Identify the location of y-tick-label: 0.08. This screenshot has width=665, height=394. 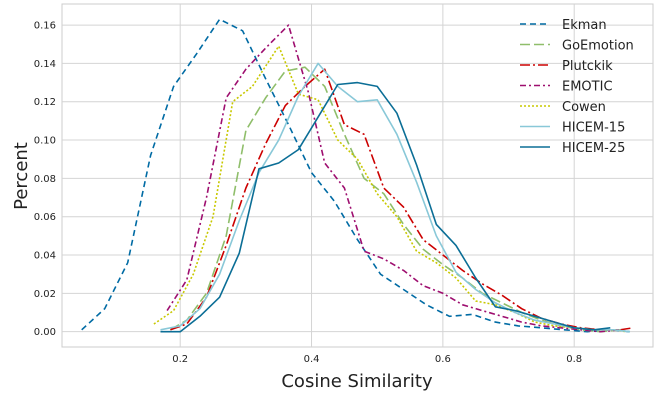
(45, 179).